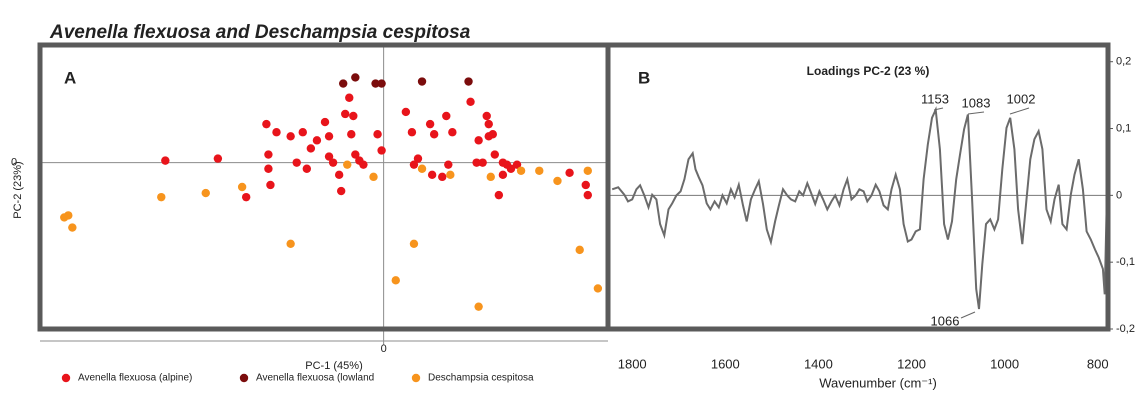  I want to click on x-axis-label: Wavenumber (cm⁻¹), so click(878, 382).